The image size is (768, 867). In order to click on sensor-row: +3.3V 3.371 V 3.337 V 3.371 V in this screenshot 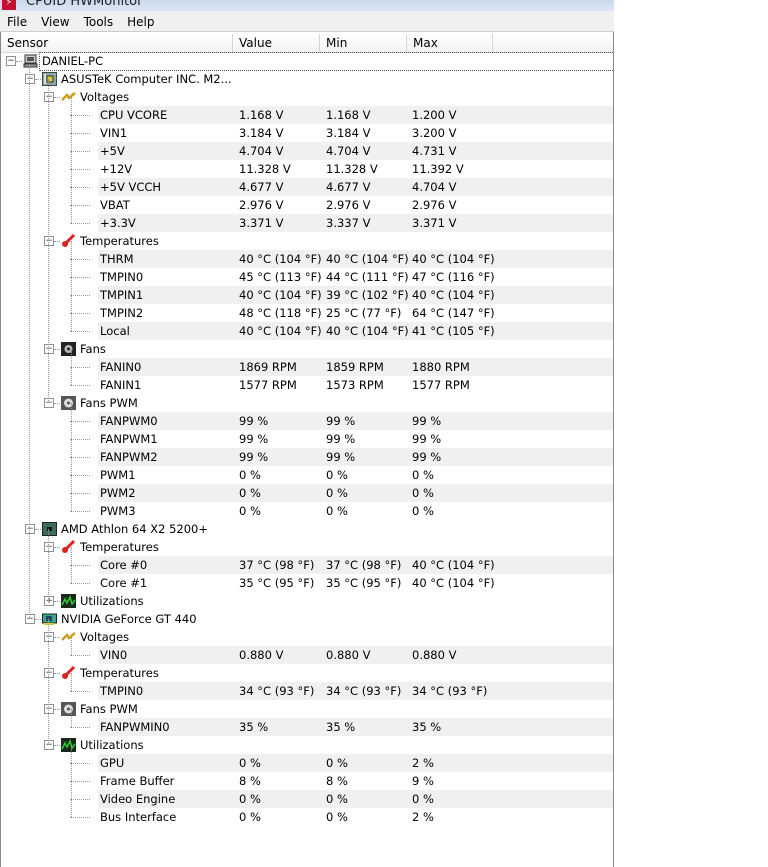, I will do `click(307, 223)`.